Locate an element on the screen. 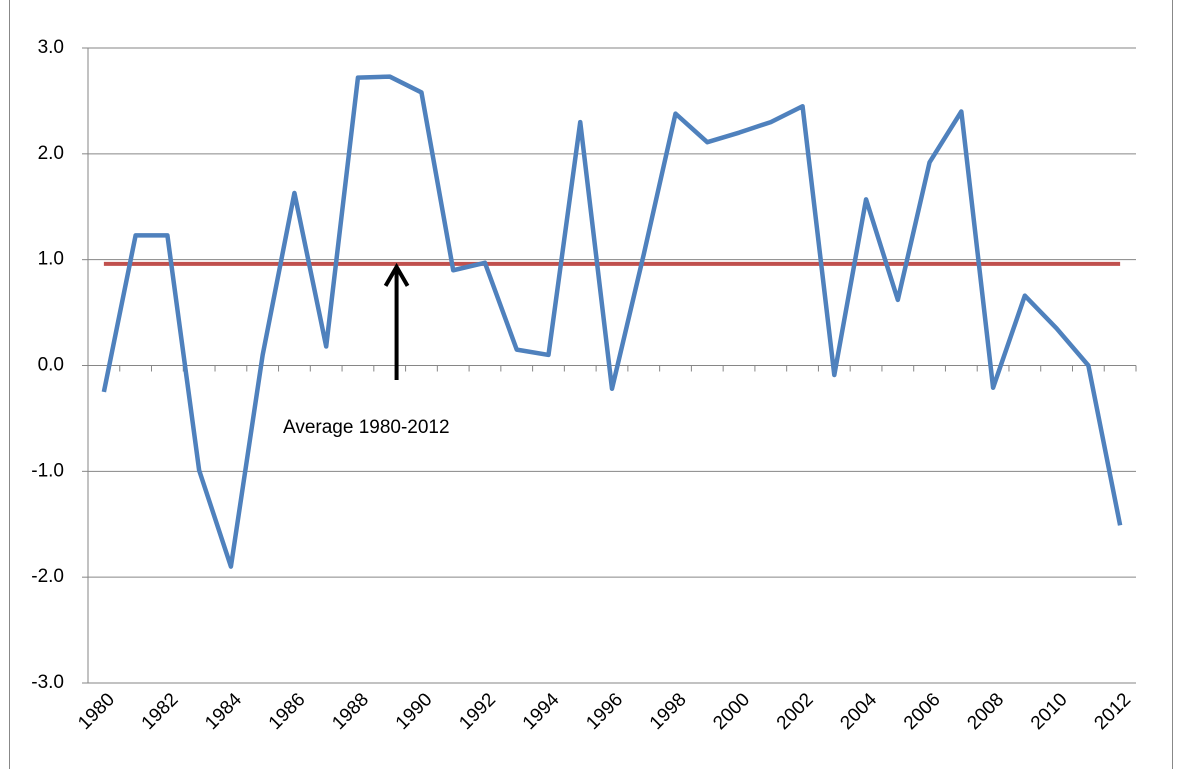 Image resolution: width=1180 pixels, height=769 pixels. x-tick-label: 1998 is located at coordinates (668, 711).